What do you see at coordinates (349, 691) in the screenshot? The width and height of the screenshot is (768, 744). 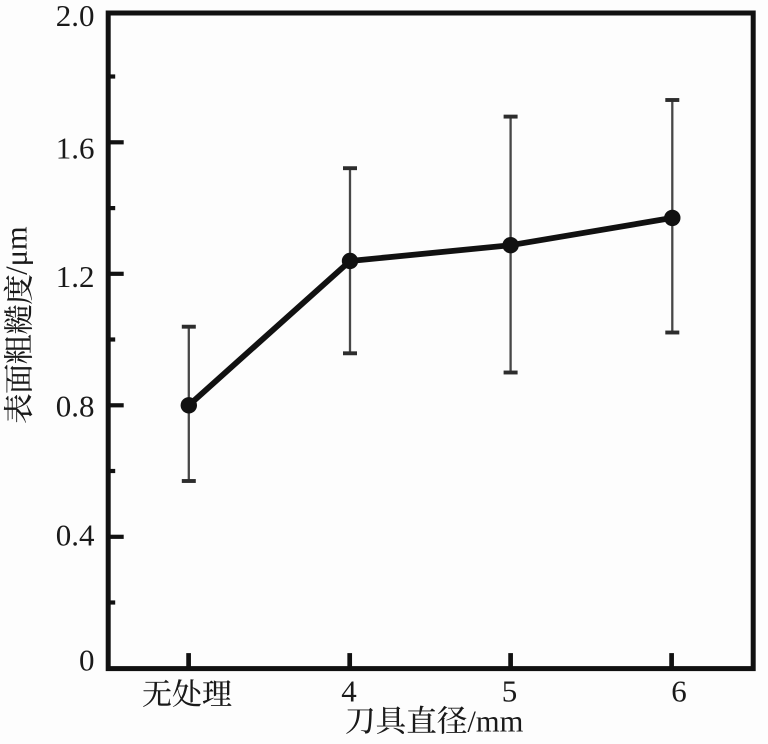 I see `svg-text: 4` at bounding box center [349, 691].